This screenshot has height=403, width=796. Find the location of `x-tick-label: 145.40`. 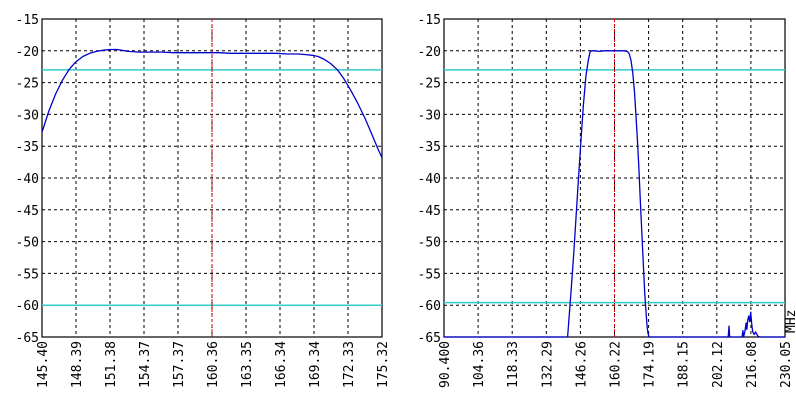

x-tick-label: 145.40 is located at coordinates (43, 364).